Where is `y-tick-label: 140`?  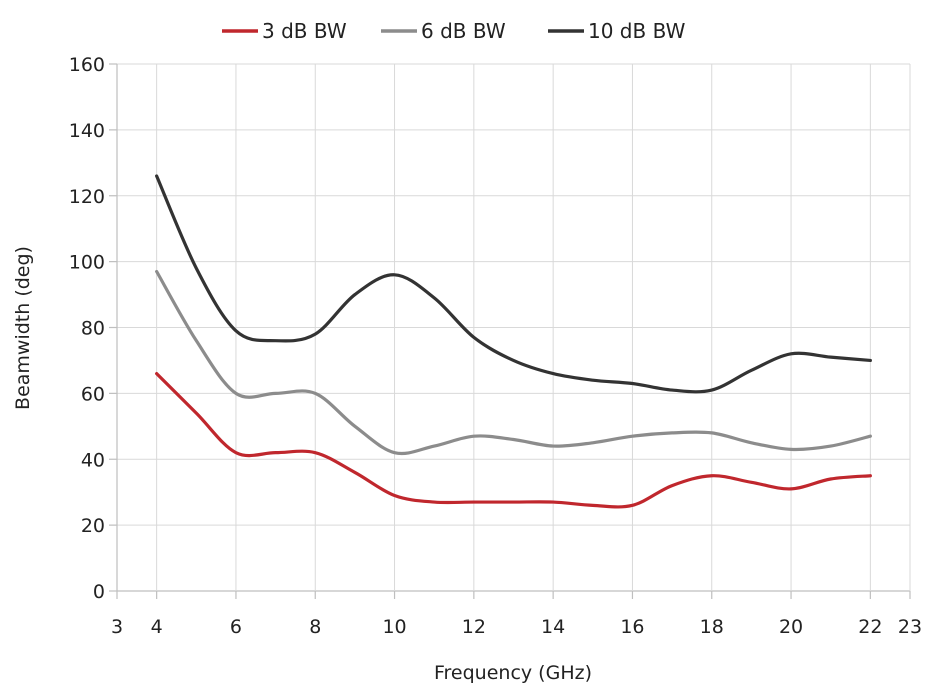
y-tick-label: 140 is located at coordinates (87, 131).